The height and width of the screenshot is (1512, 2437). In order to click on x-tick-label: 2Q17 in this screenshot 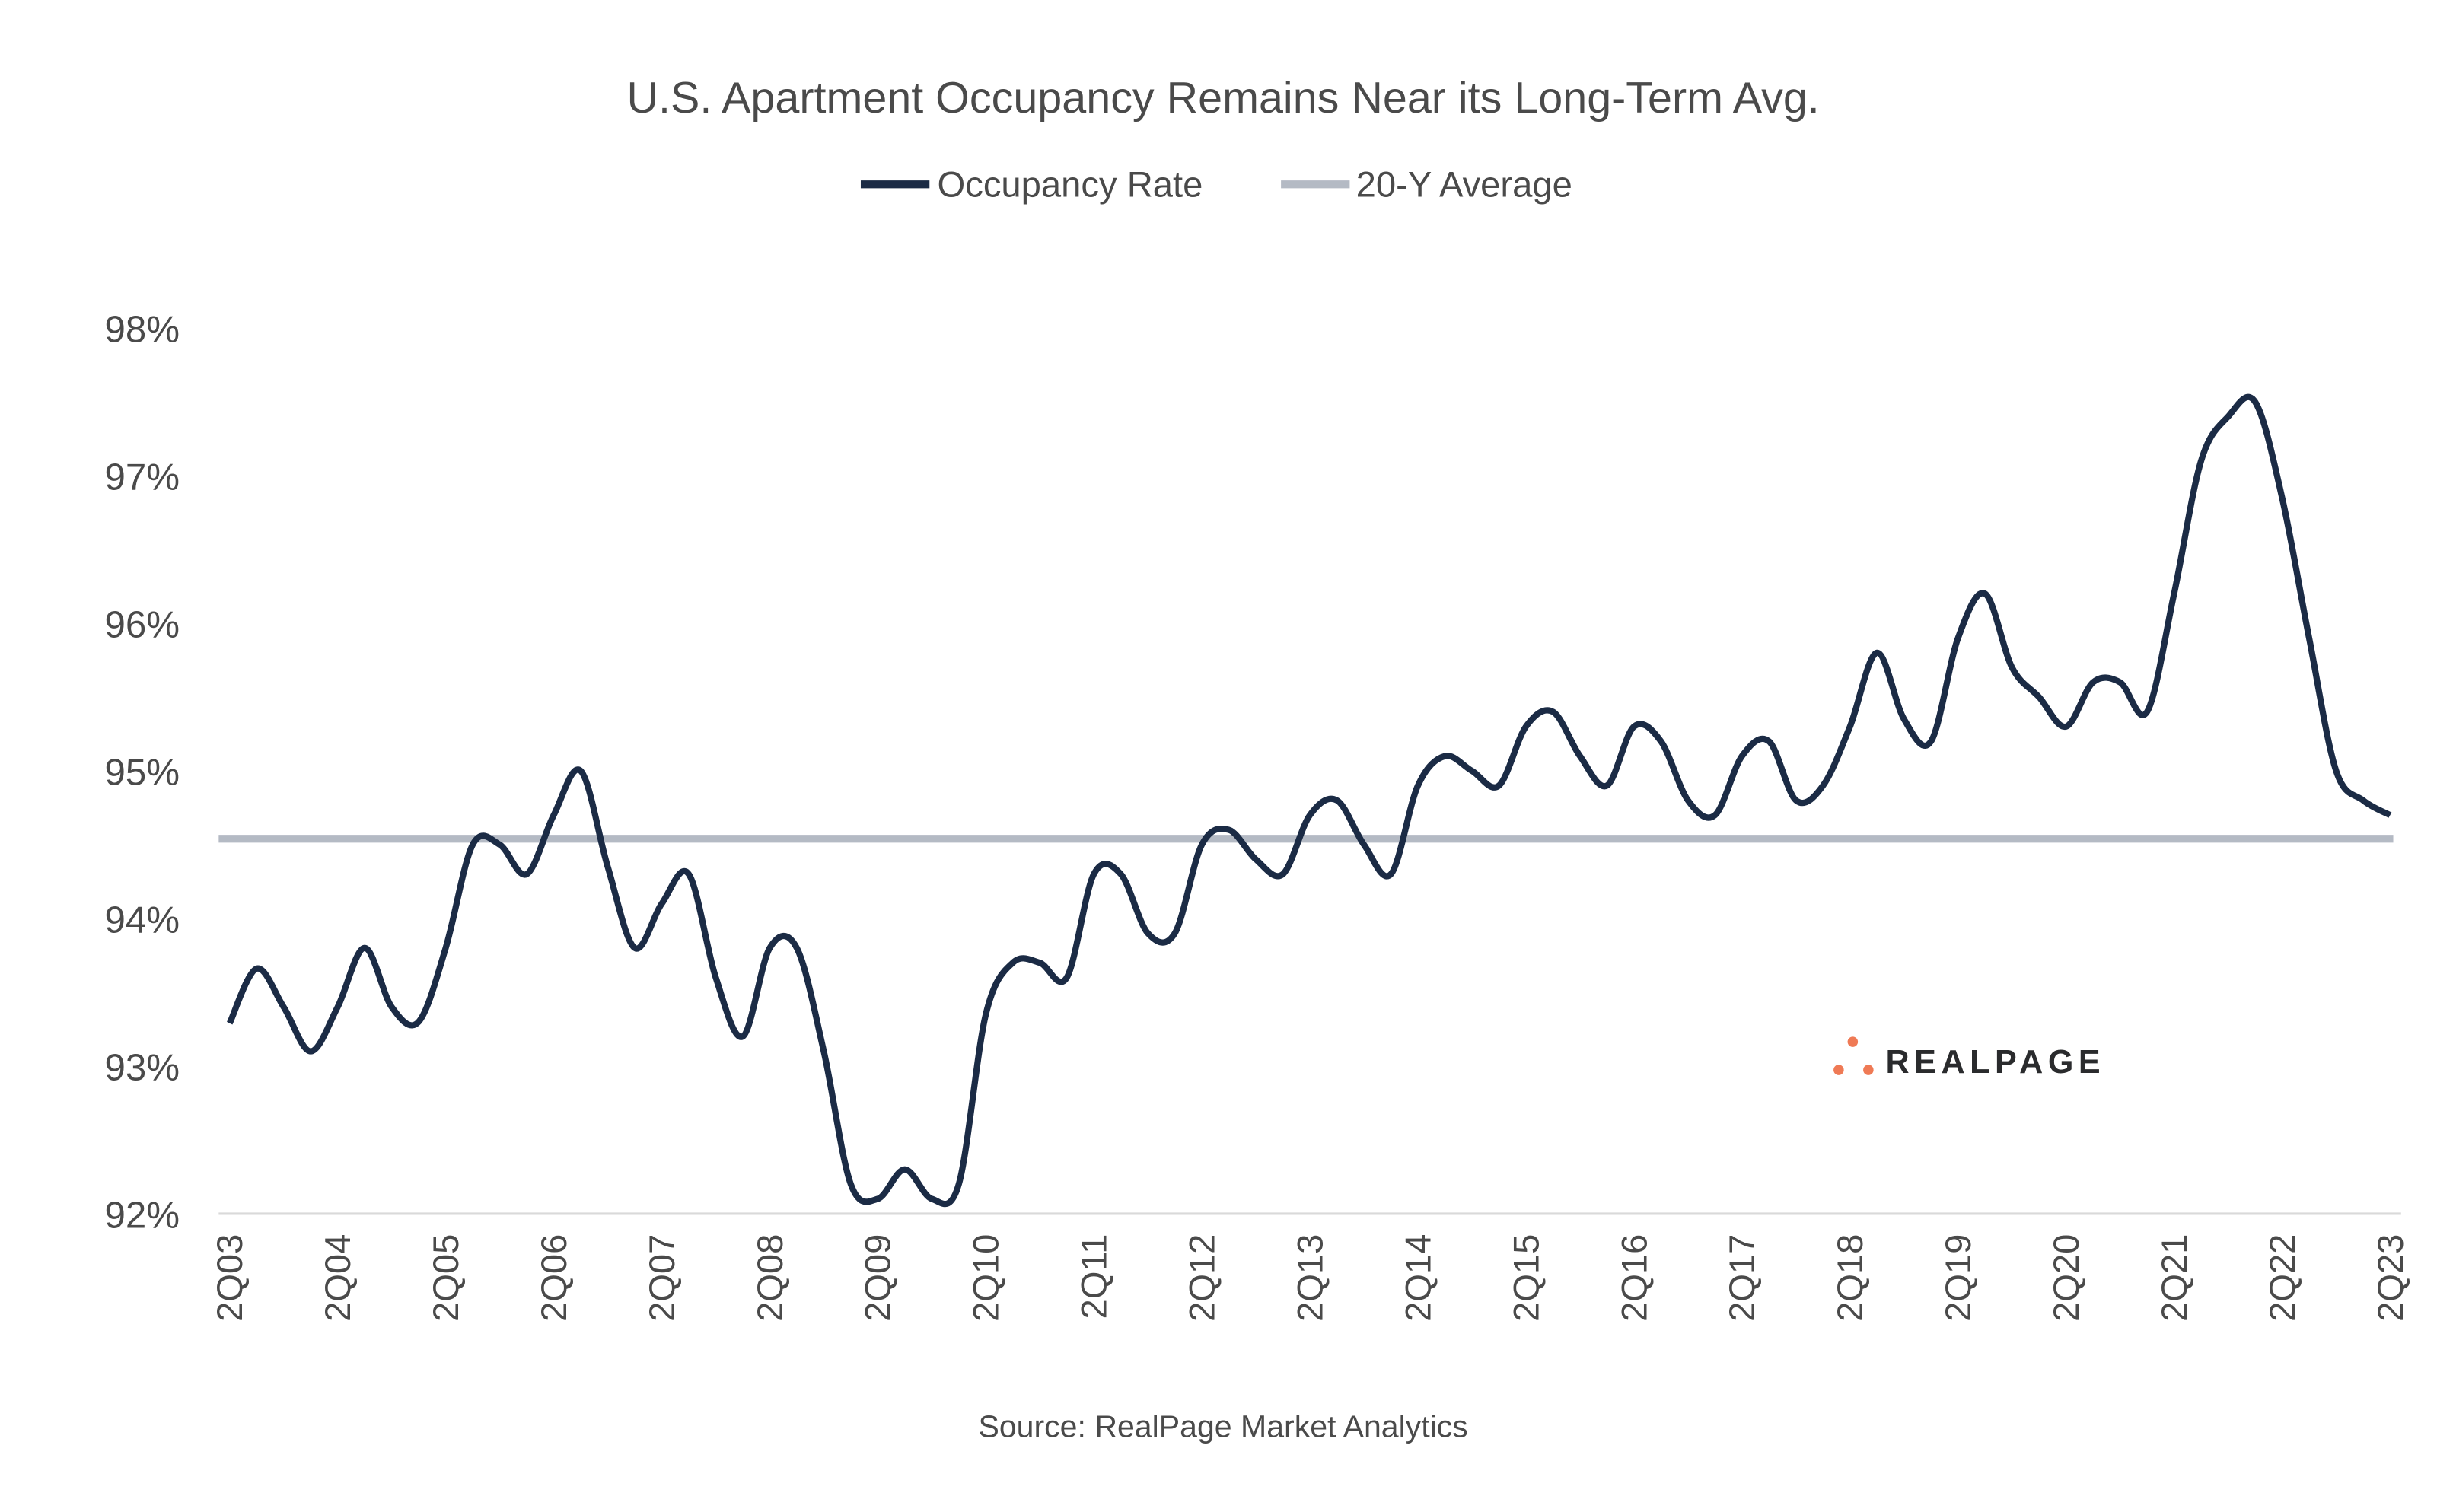, I will do `click(1742, 1278)`.